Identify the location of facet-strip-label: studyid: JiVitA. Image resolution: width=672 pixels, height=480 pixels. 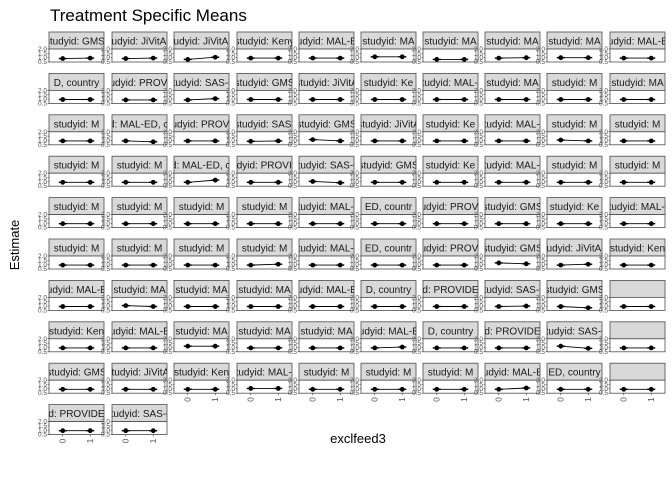
(388, 124).